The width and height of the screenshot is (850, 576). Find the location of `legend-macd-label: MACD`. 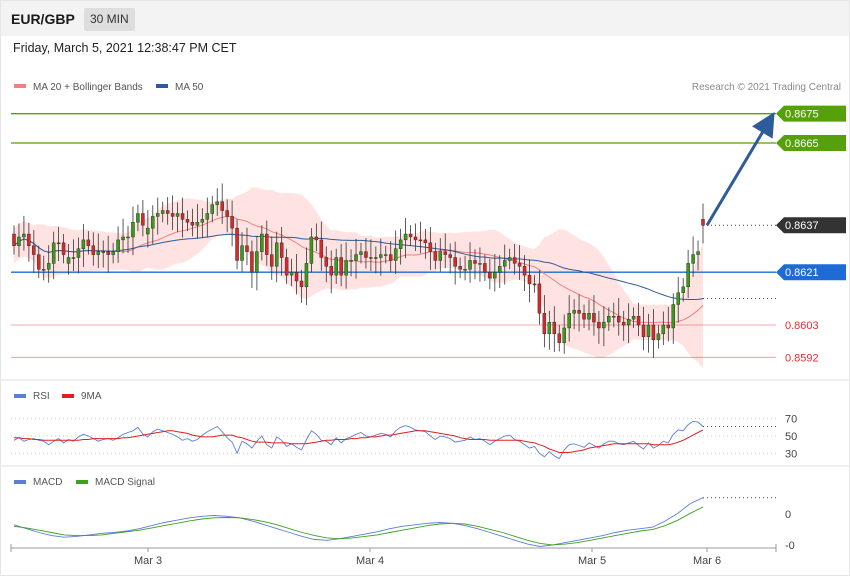

legend-macd-label: MACD is located at coordinates (47, 482).